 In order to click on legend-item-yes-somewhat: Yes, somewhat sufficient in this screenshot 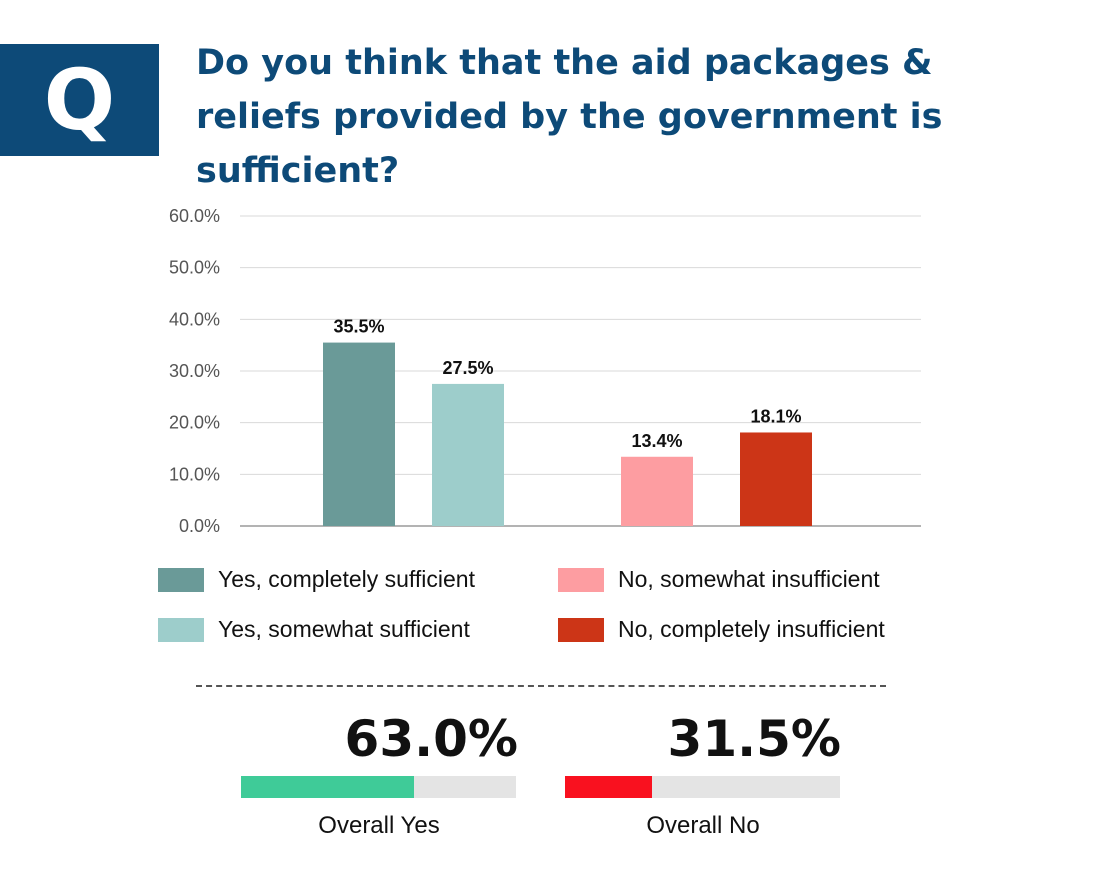, I will do `click(314, 629)`.